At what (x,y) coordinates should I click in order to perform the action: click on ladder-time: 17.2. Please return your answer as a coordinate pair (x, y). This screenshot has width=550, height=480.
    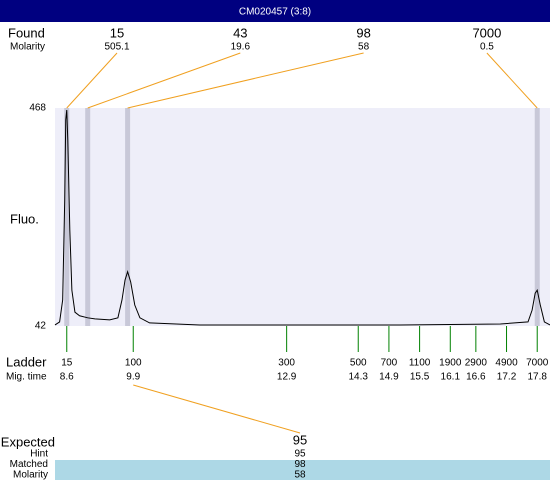
    Looking at the image, I should click on (507, 377).